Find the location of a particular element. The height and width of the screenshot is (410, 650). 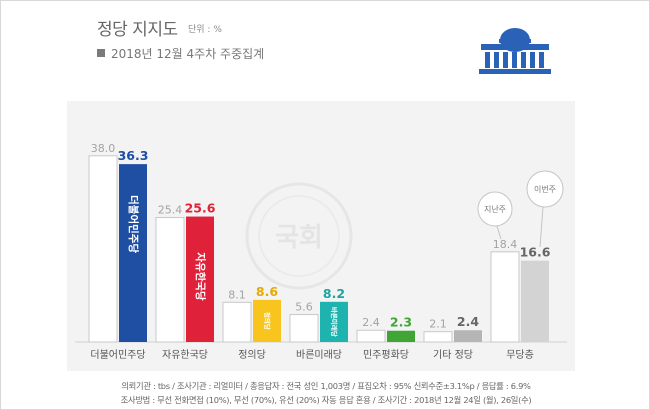

category-label-1: 자유한국당 is located at coordinates (185, 355).